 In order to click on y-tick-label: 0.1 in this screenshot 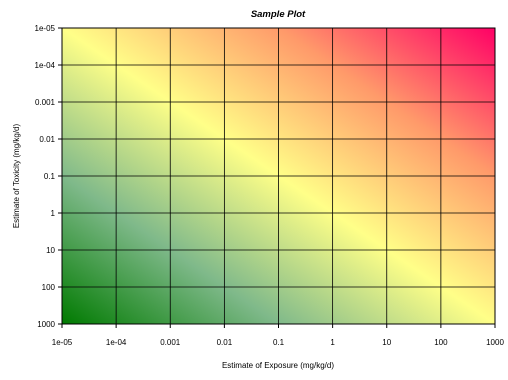, I will do `click(50, 176)`.